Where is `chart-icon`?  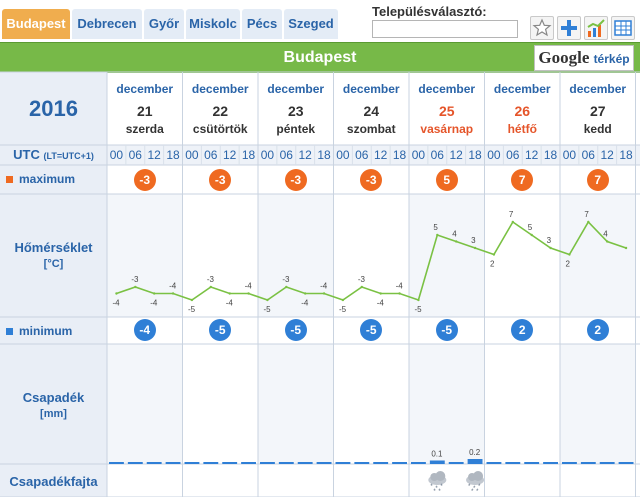 chart-icon is located at coordinates (596, 28).